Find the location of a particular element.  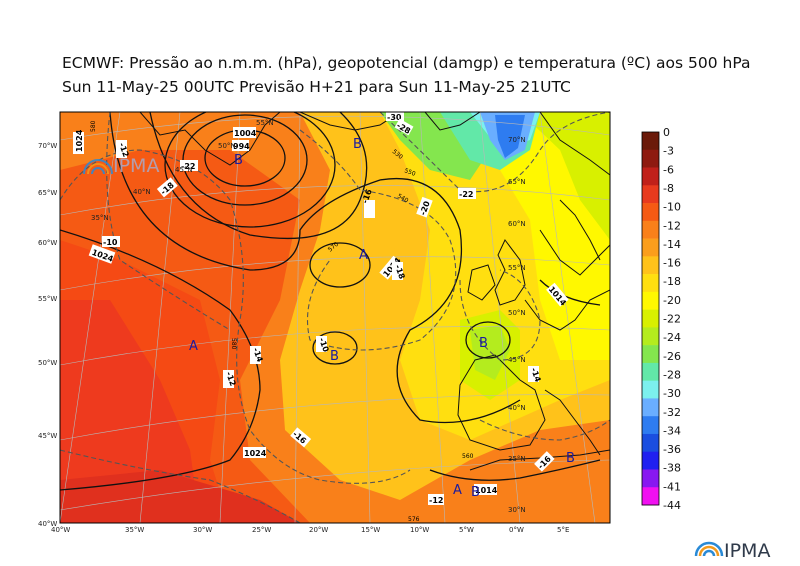

temperature-label: -30 is located at coordinates (394, 117).